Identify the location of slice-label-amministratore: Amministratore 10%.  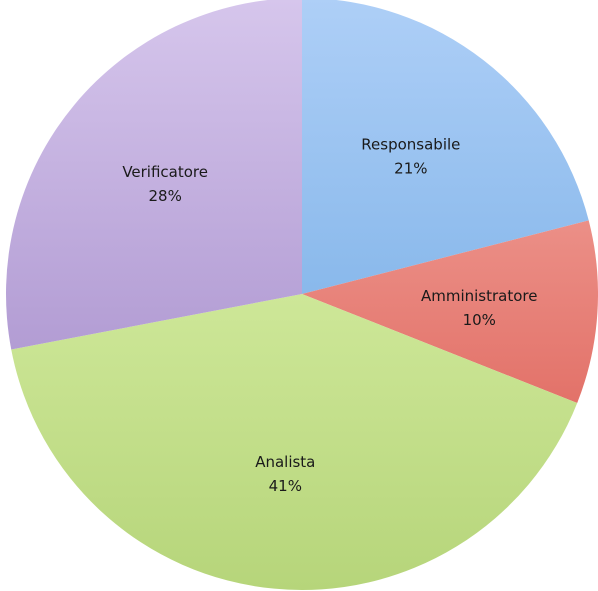
(479, 308).